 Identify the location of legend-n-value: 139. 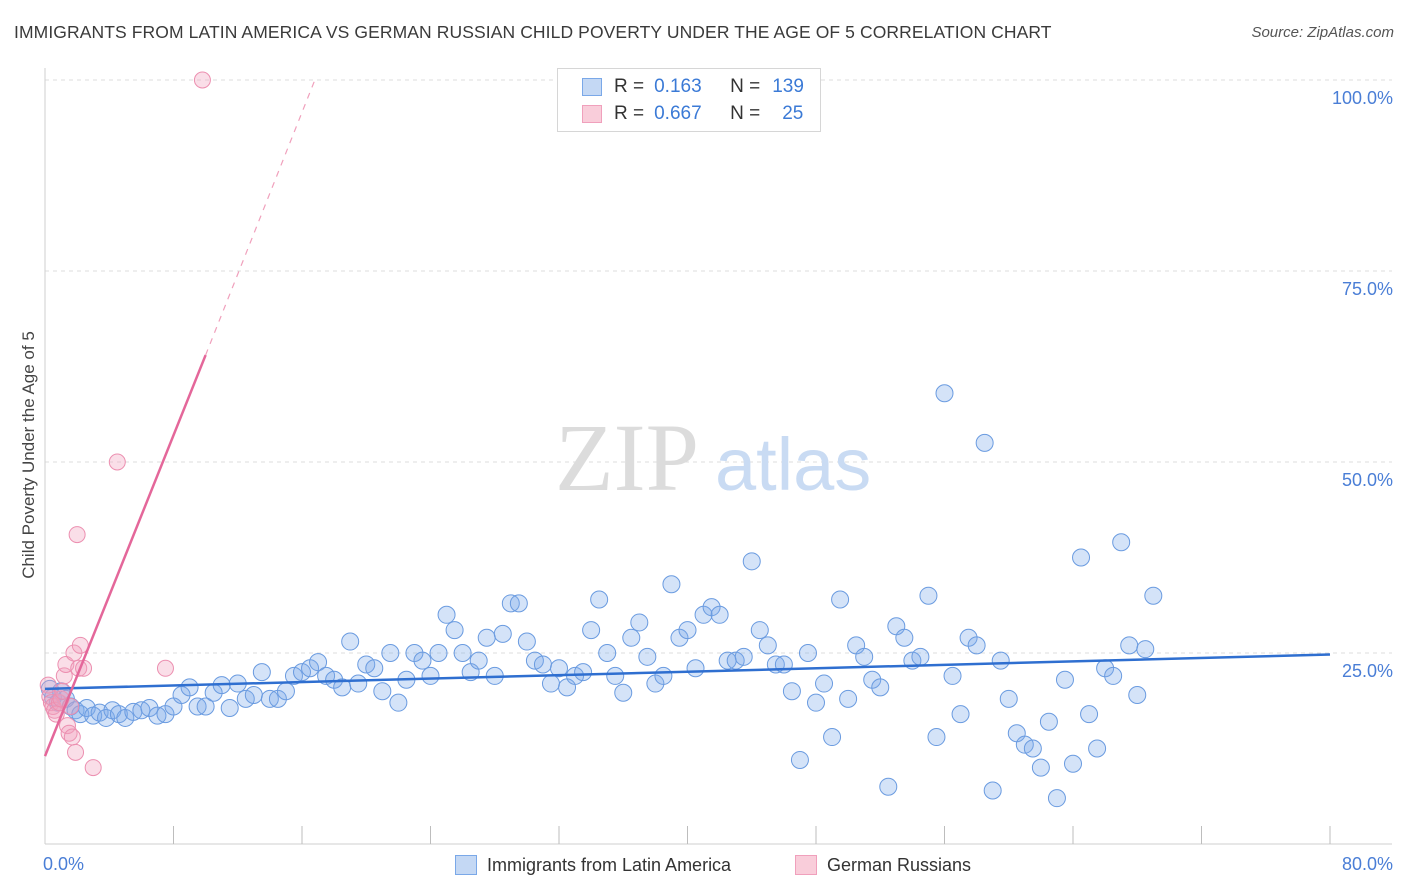
(788, 86).